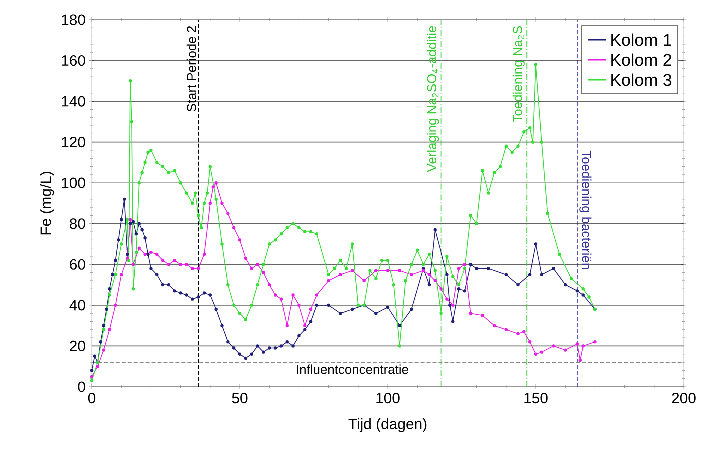  Describe the element at coordinates (536, 398) in the screenshot. I see `x-tick-label: 150` at that location.